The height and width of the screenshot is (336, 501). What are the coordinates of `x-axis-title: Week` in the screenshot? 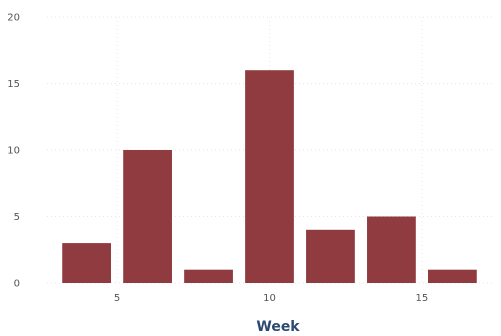 It's located at (278, 327).